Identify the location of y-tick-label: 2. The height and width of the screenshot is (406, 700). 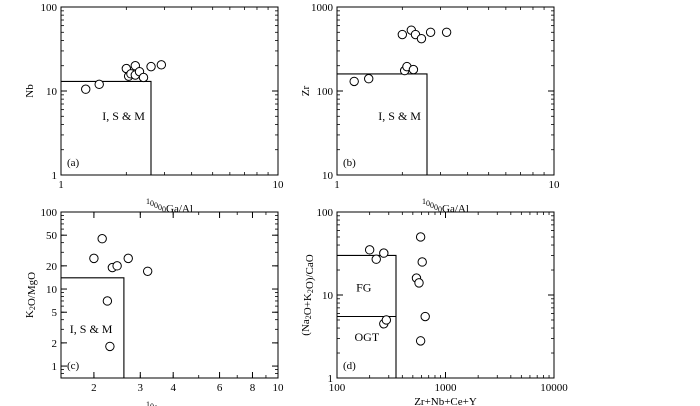
(55, 344).